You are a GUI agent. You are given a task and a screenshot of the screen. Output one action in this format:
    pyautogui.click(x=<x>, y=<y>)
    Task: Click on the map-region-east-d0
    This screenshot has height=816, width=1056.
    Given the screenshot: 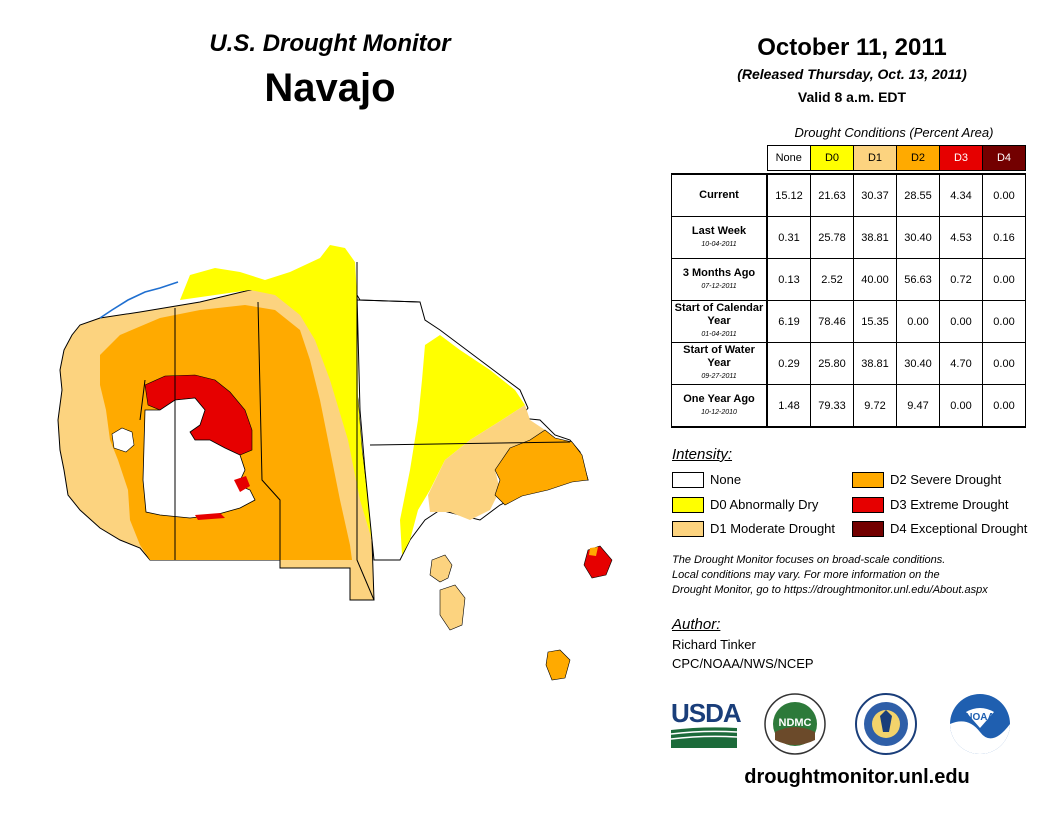 What is the action you would take?
    pyautogui.click(x=462, y=445)
    